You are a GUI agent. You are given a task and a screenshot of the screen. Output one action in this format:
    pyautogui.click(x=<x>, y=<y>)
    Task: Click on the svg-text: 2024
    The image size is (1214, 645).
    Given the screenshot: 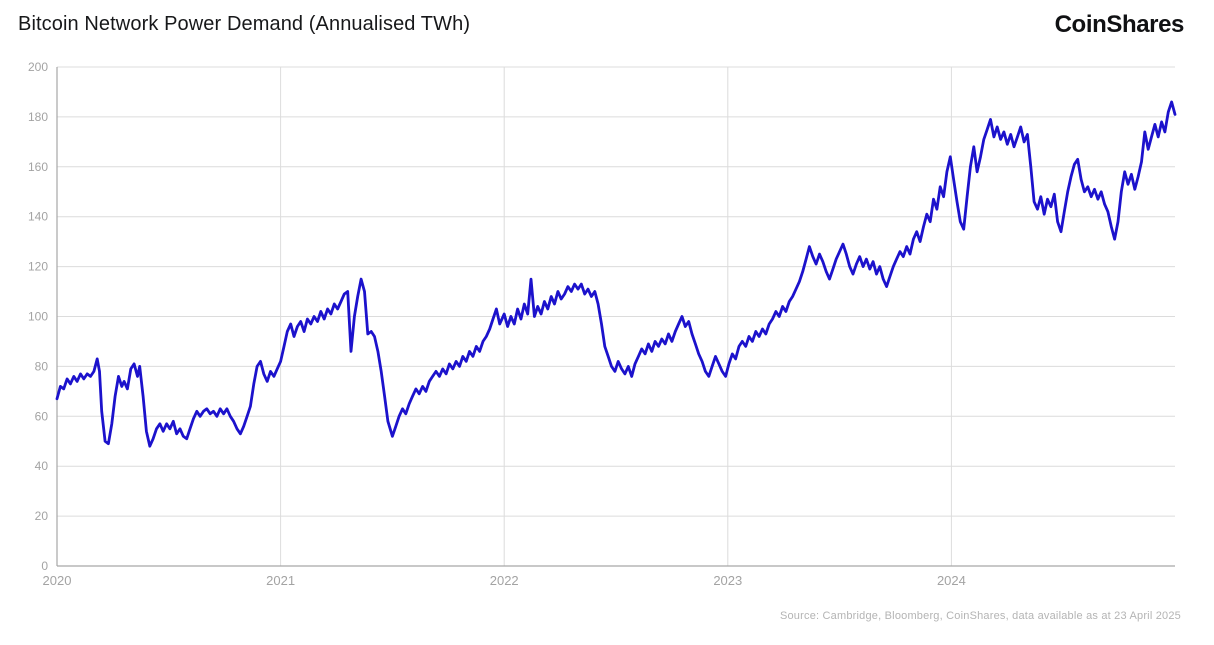 What is the action you would take?
    pyautogui.click(x=951, y=580)
    